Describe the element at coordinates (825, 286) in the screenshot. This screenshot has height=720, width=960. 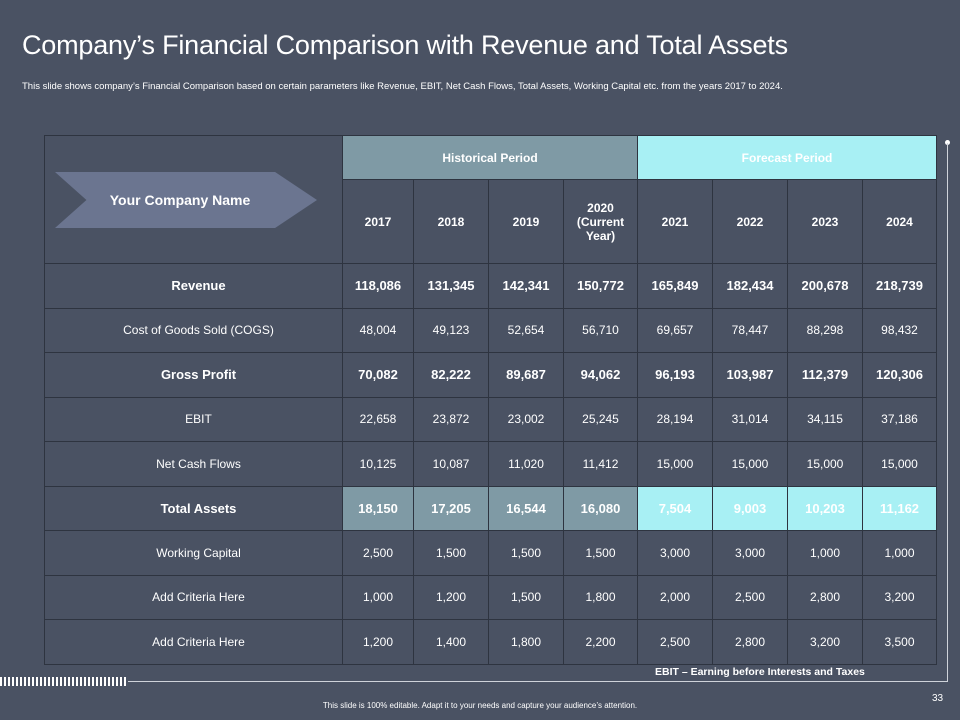
I see `table-cell: 200,678` at that location.